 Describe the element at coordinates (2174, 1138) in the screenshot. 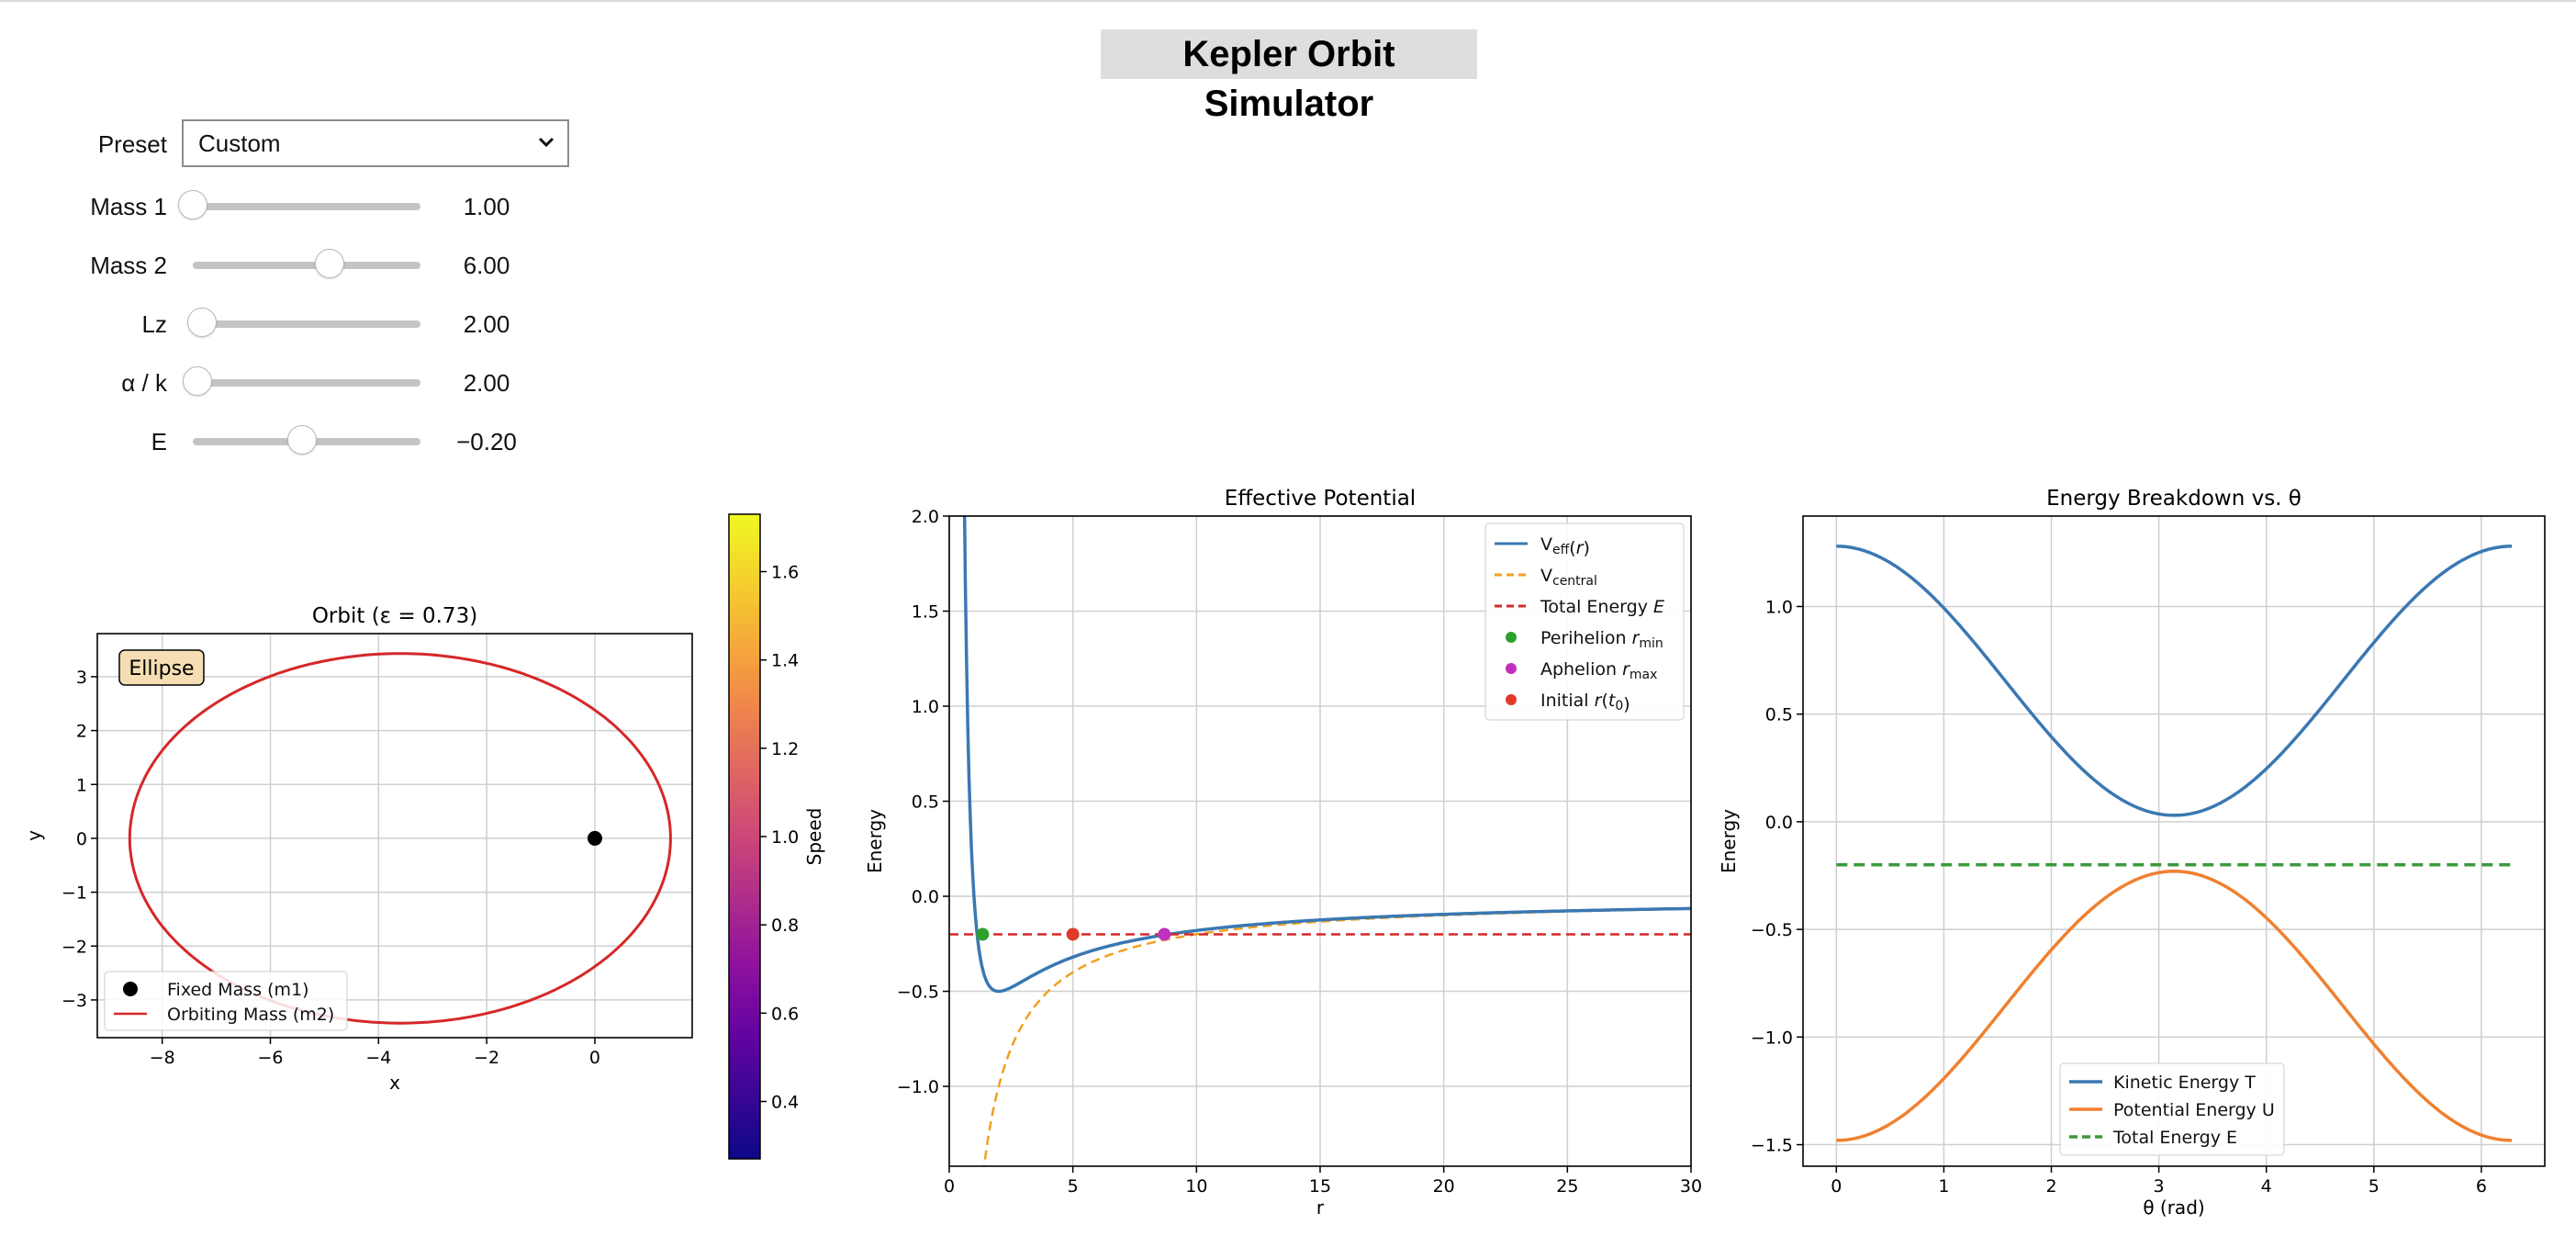

I see `legend-label: Total Energy E` at that location.